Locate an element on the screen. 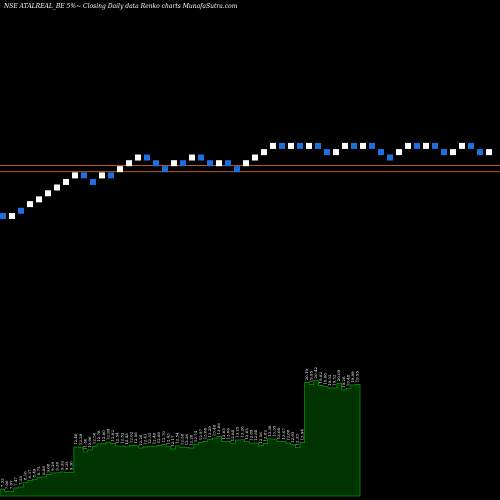 The width and height of the screenshot is (500, 500). value-label: 12.88 is located at coordinates (255, 435).